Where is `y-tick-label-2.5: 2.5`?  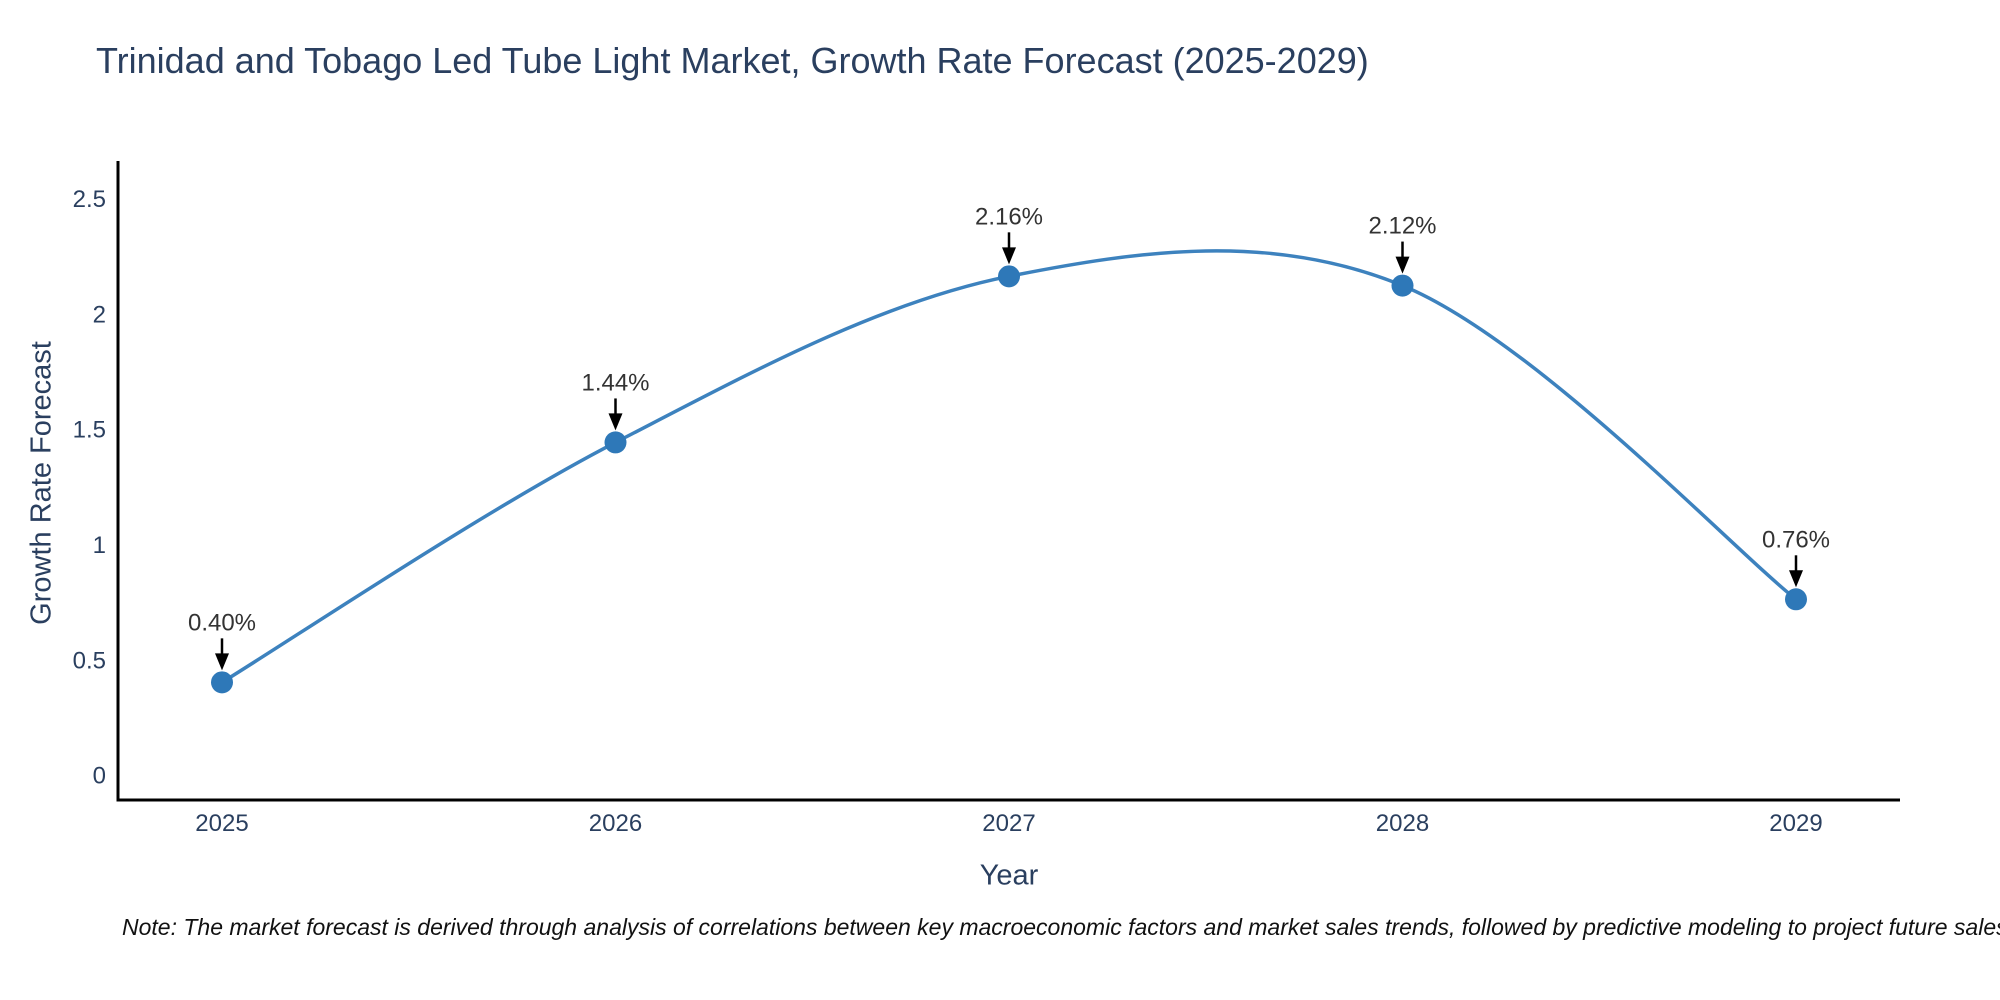
y-tick-label-2.5: 2.5 is located at coordinates (89, 199).